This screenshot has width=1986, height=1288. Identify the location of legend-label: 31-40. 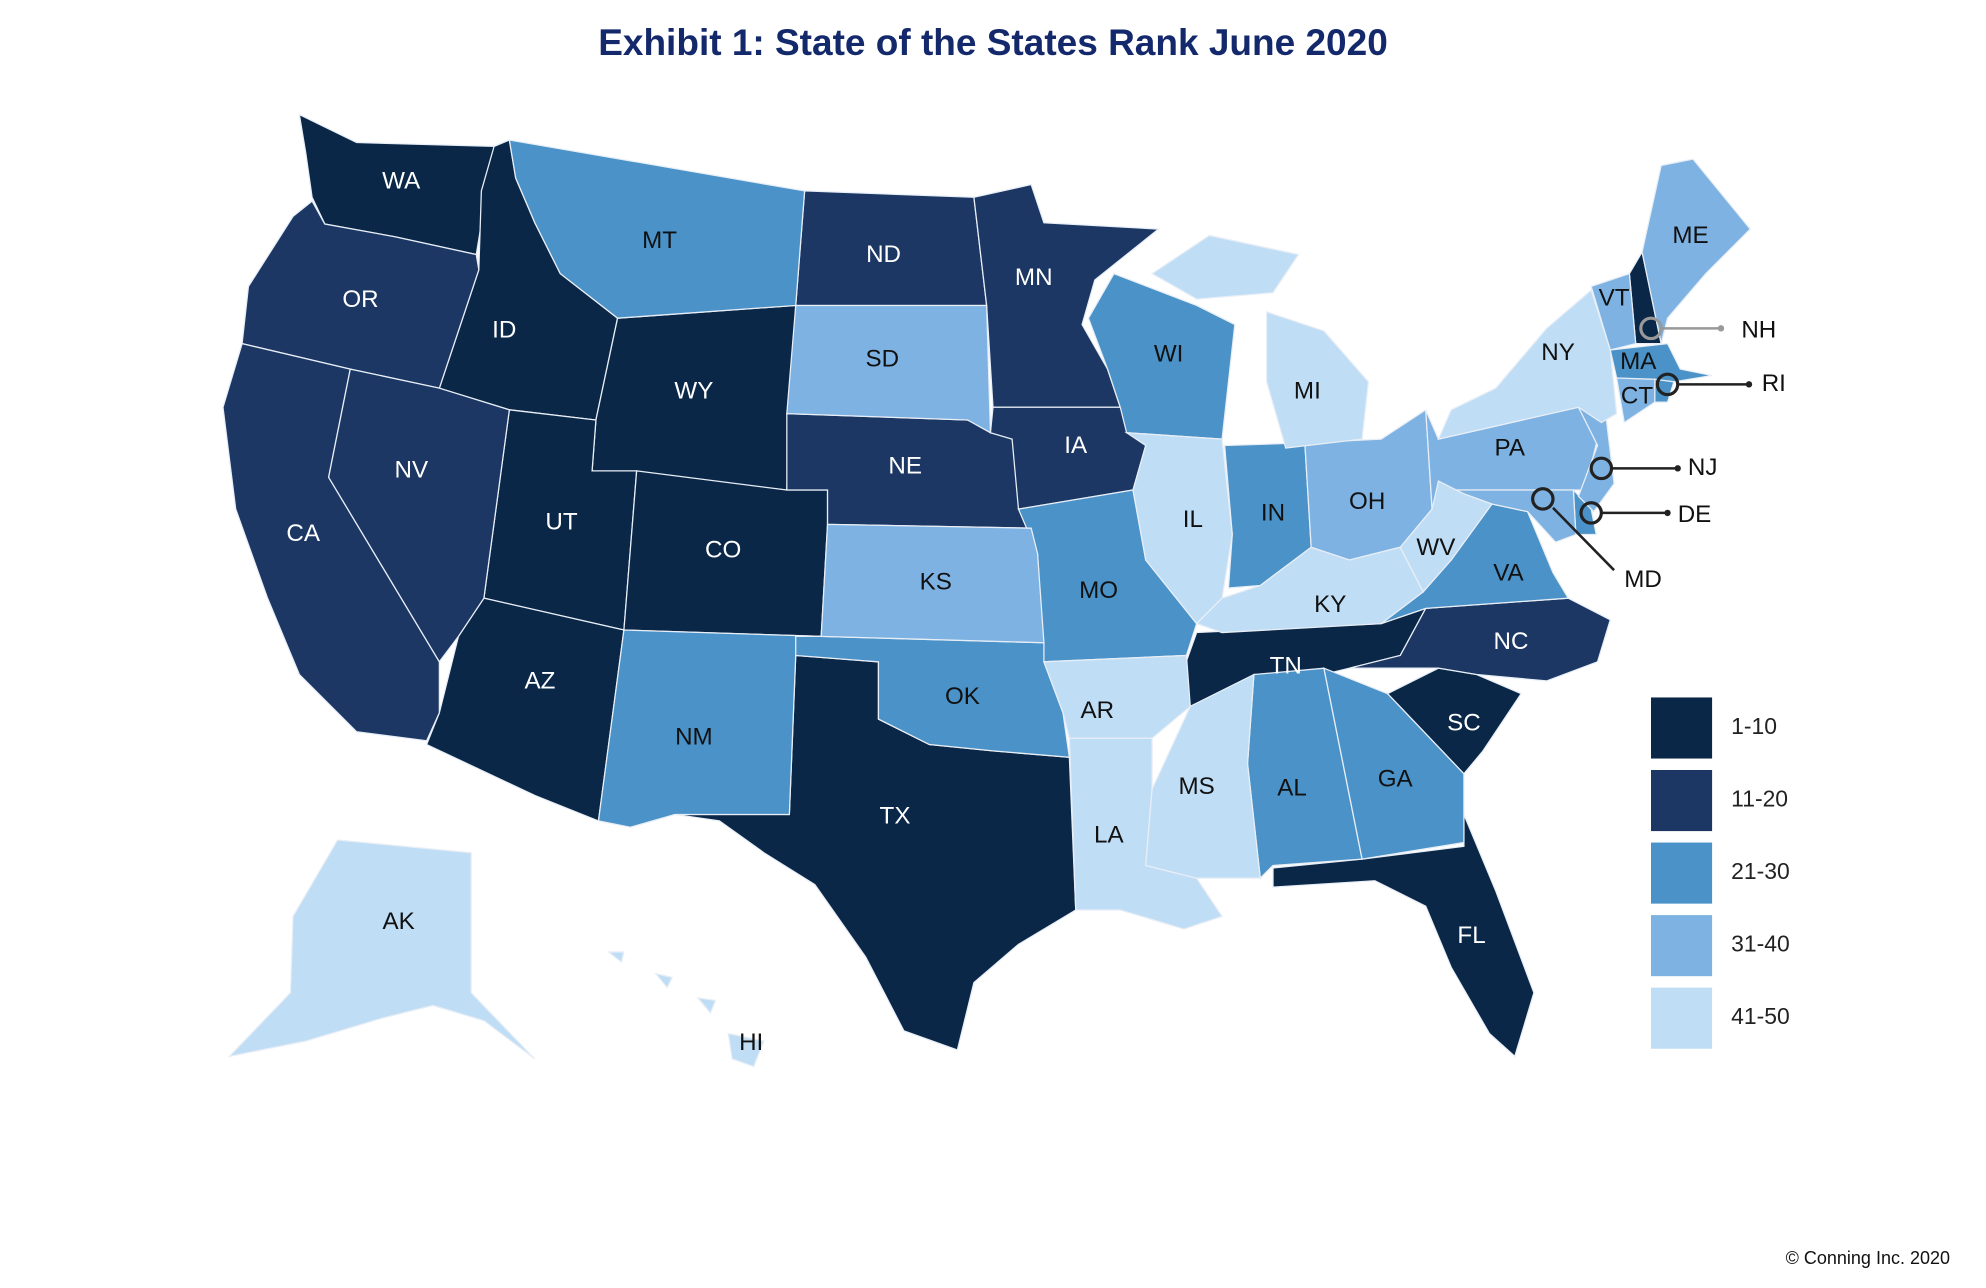
(1760, 944).